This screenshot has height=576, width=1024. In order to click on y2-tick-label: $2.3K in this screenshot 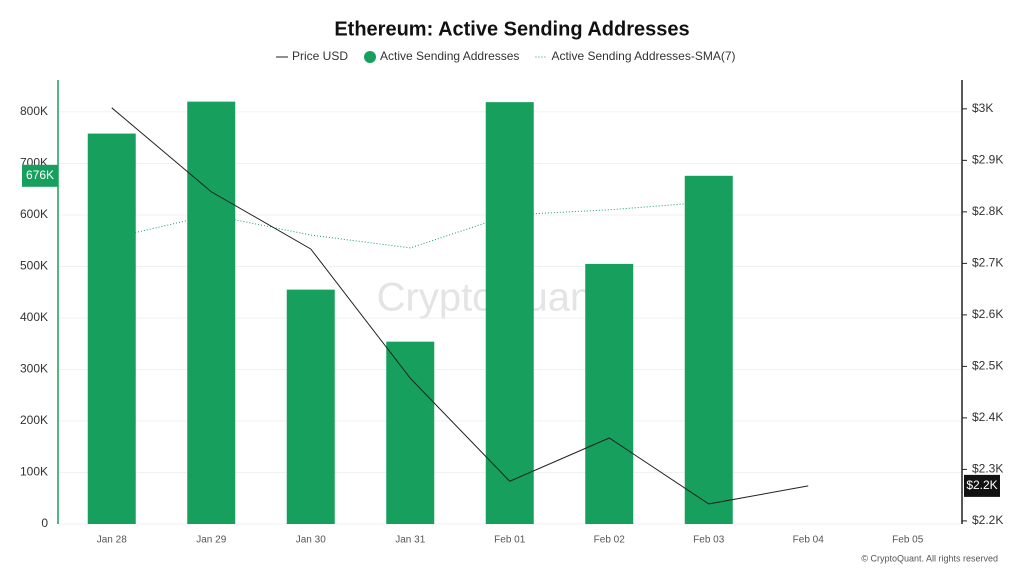, I will do `click(987, 469)`.